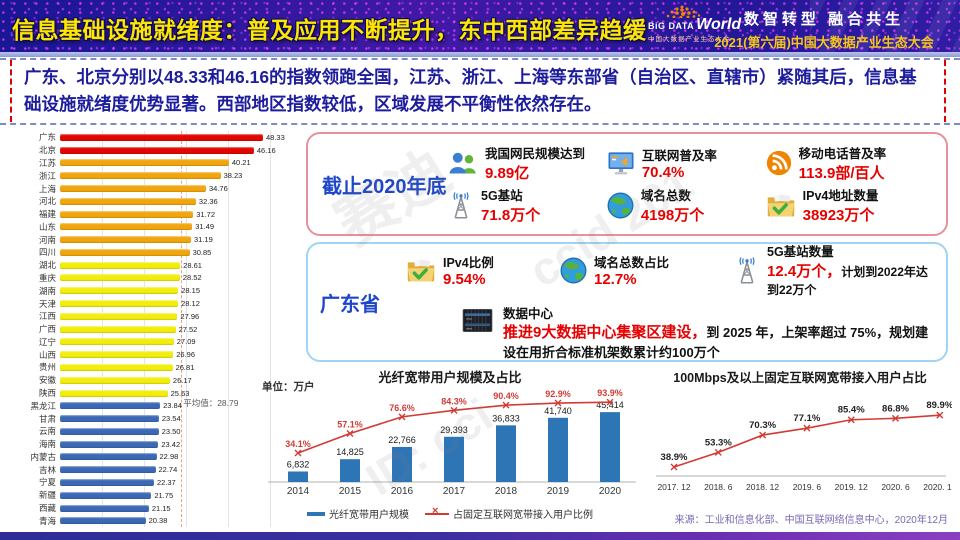  Describe the element at coordinates (47, 393) in the screenshot. I see `province-label: 陕西` at that location.